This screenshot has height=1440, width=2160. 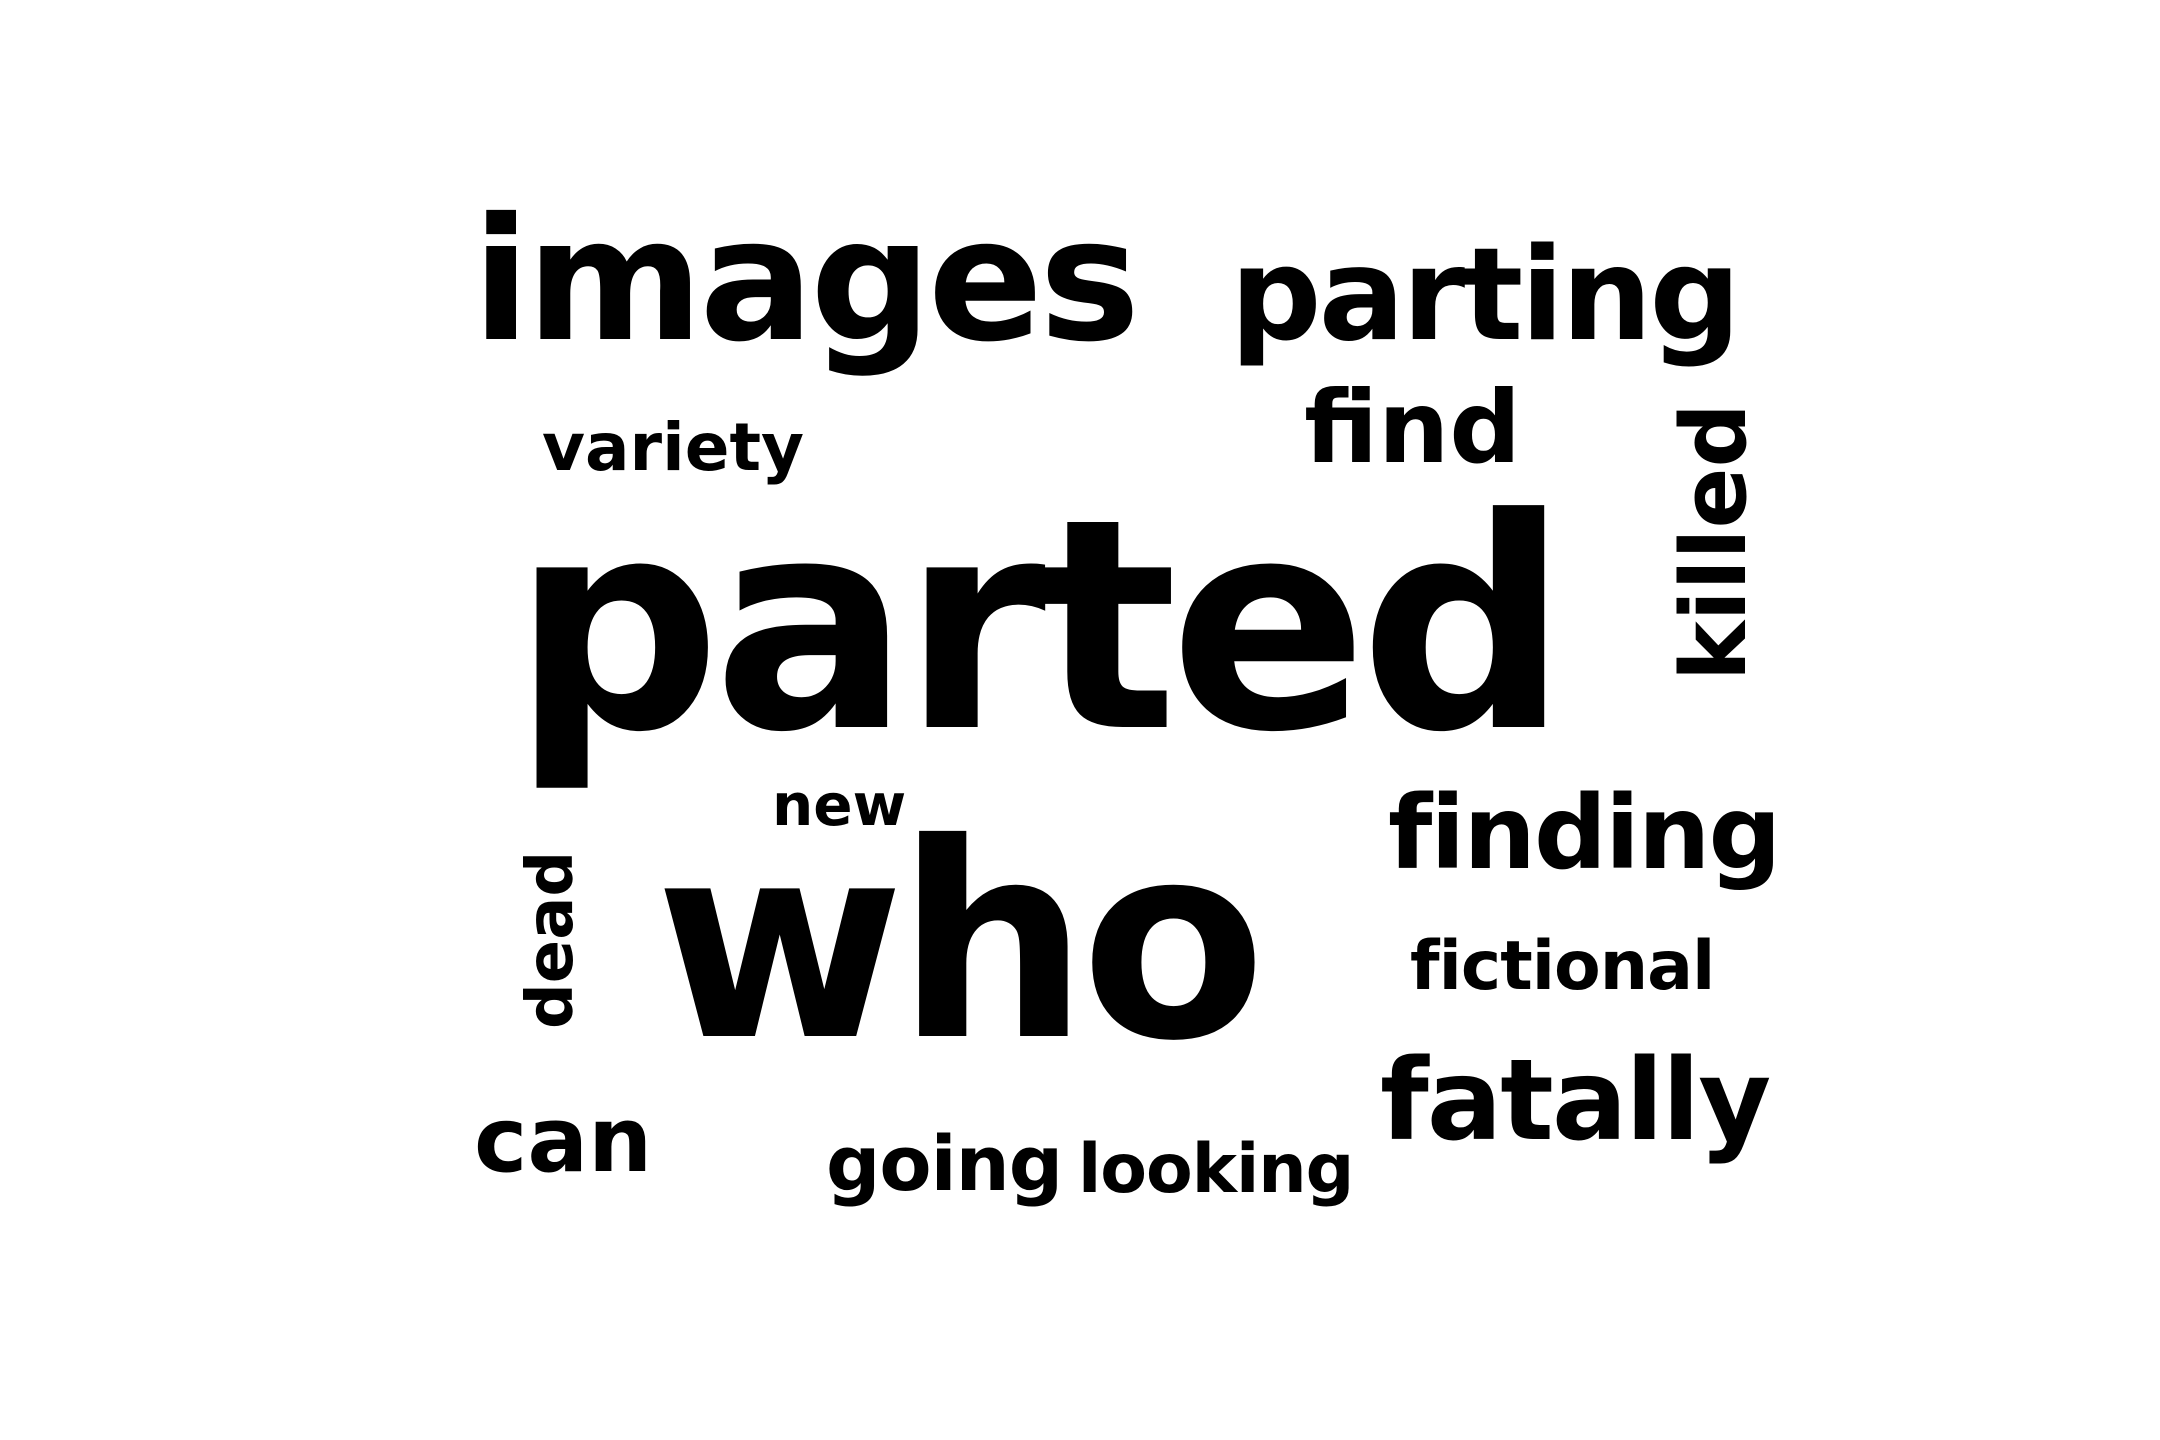 What do you see at coordinates (1575, 1101) in the screenshot?
I see `word-fatally: fatally` at bounding box center [1575, 1101].